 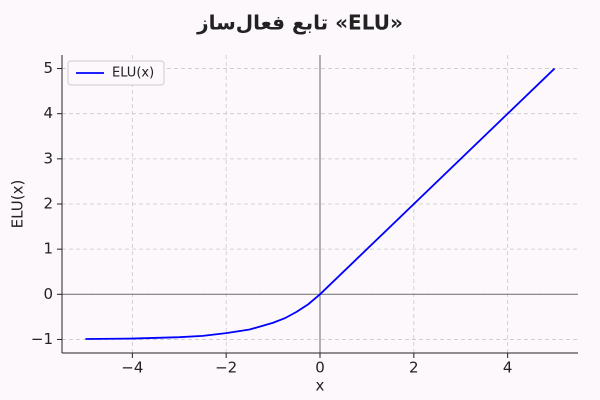 I want to click on y-tick-label: 0, so click(x=48, y=294).